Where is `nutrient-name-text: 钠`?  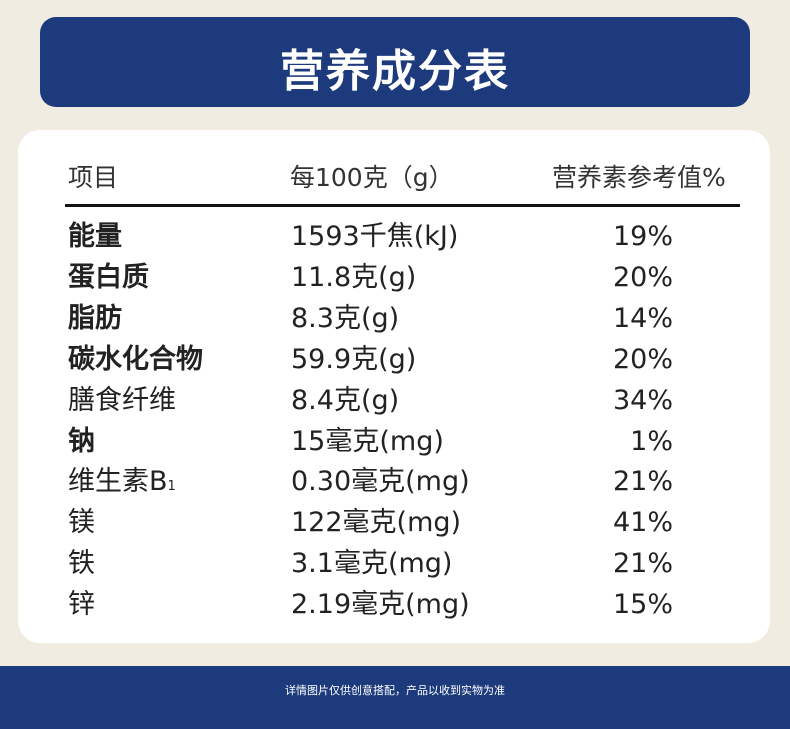 nutrient-name-text: 钠 is located at coordinates (81, 441).